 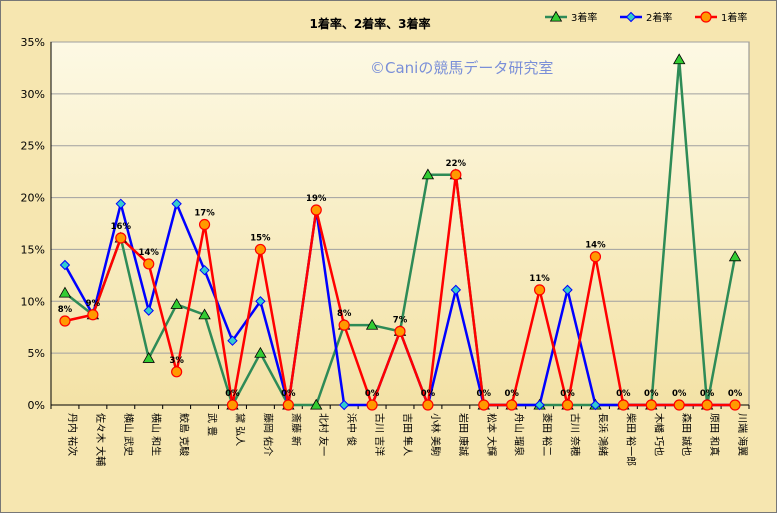 What do you see at coordinates (547, 434) in the screenshot?
I see `x-tick-label: 菱田 裕二` at bounding box center [547, 434].